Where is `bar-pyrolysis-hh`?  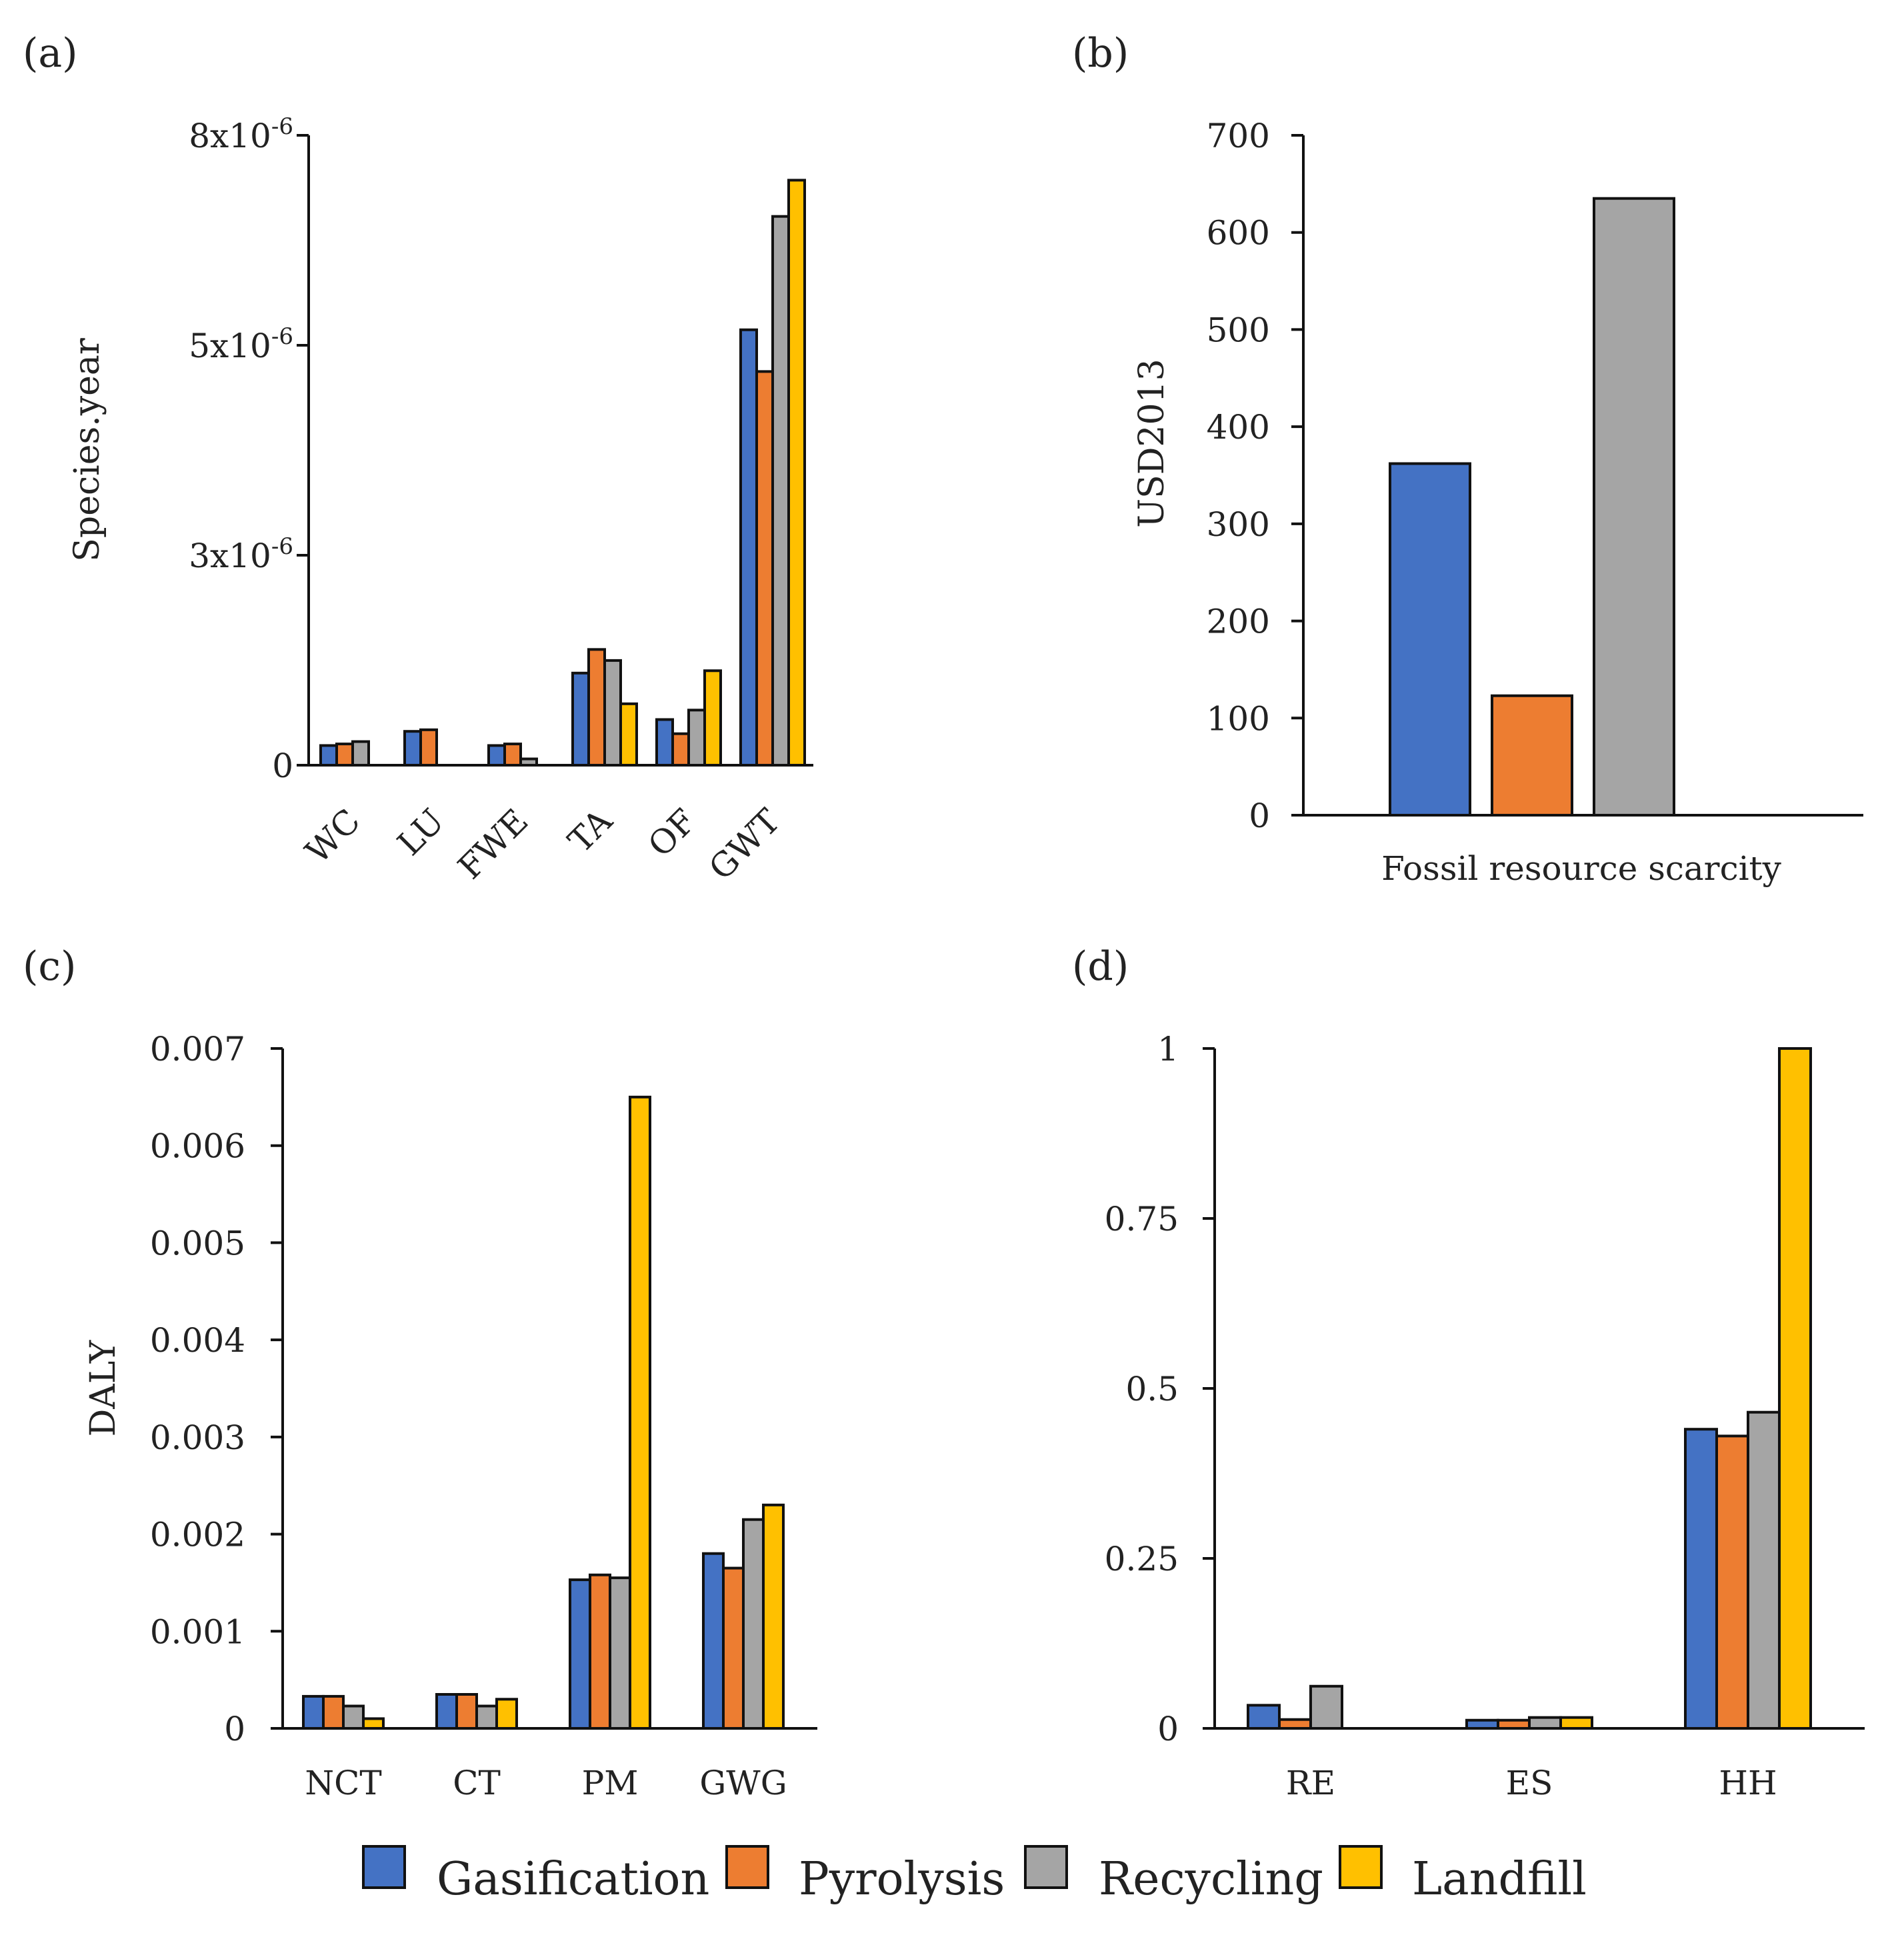
bar-pyrolysis-hh is located at coordinates (1732, 1582).